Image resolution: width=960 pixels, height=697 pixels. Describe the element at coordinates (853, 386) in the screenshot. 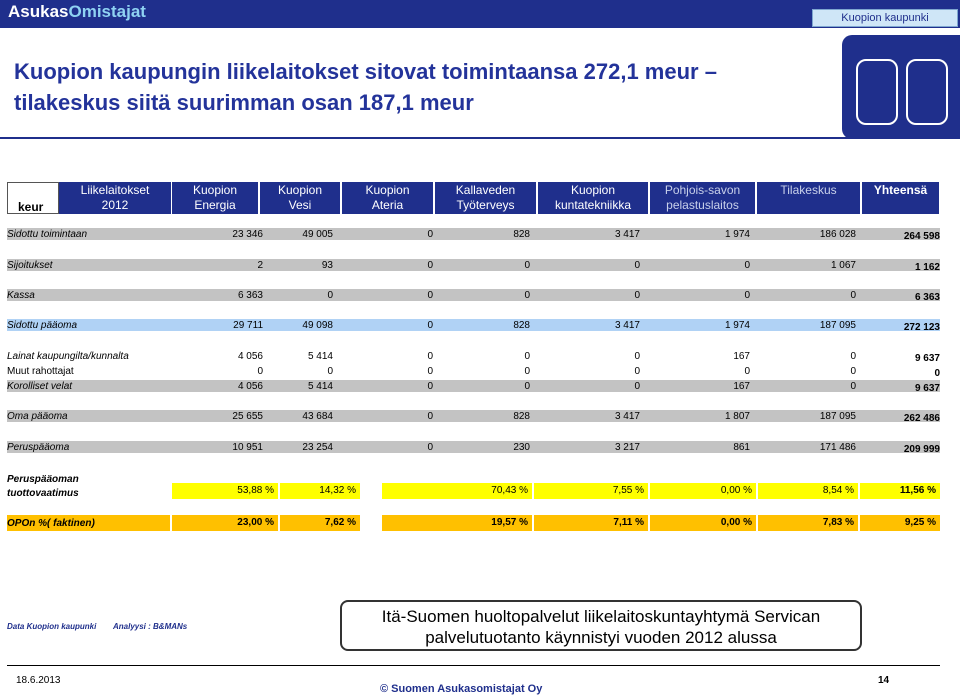

I see `cell-korolliset-velat-6: 0` at that location.